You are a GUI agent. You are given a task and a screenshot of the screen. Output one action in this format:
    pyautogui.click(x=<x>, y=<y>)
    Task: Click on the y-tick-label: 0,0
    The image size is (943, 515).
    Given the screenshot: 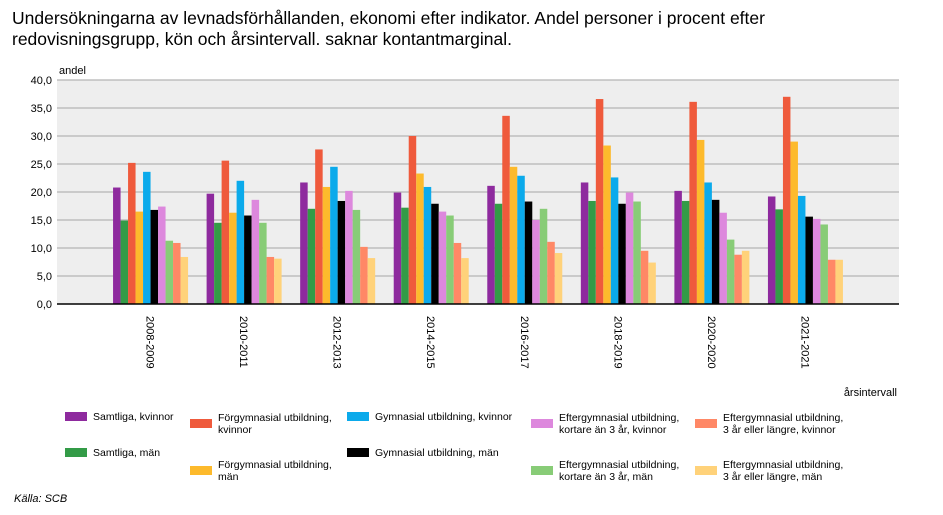 What is the action you would take?
    pyautogui.click(x=44, y=305)
    